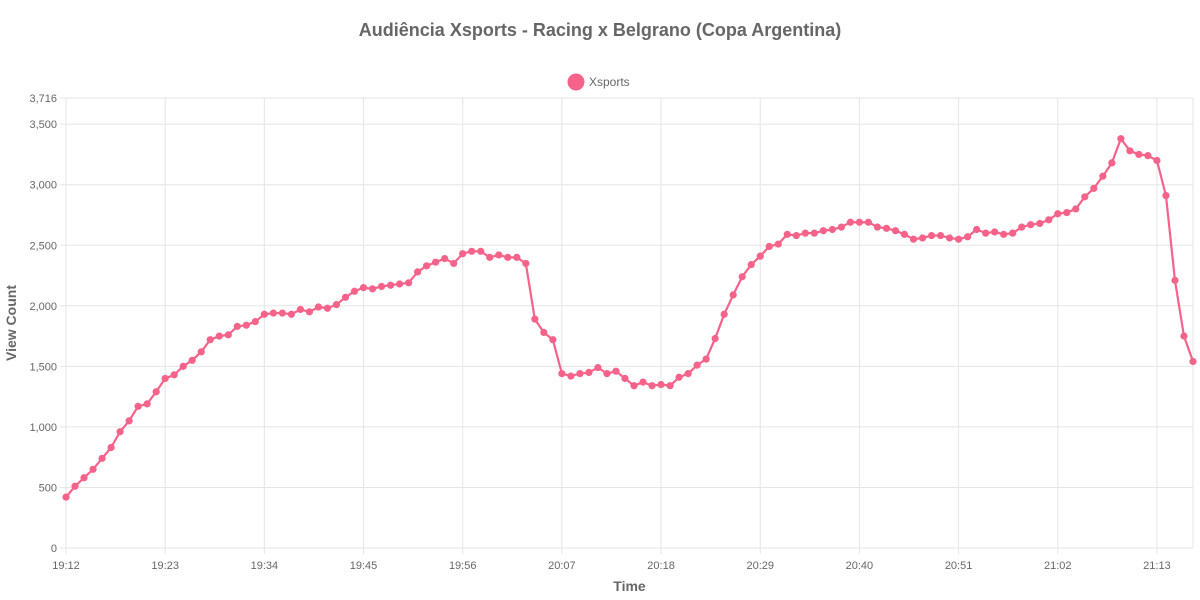  Describe the element at coordinates (598, 82) in the screenshot. I see `legend: Xsports` at that location.